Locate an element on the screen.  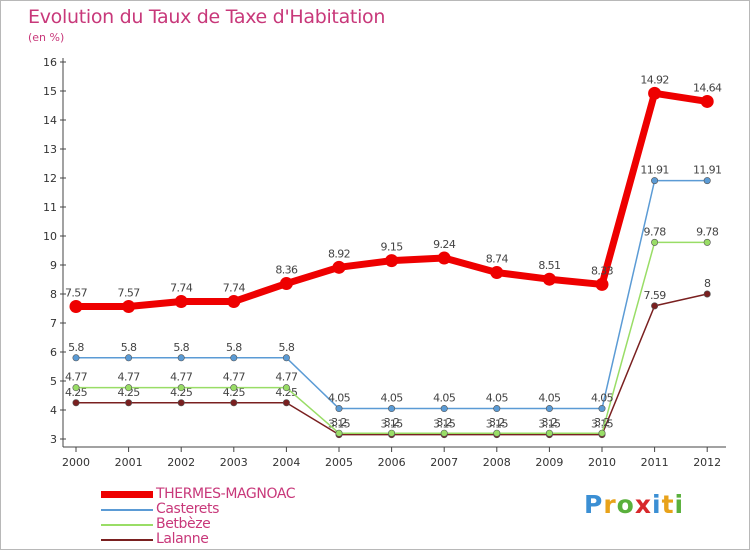
legend-label: Casterets is located at coordinates (187, 509).